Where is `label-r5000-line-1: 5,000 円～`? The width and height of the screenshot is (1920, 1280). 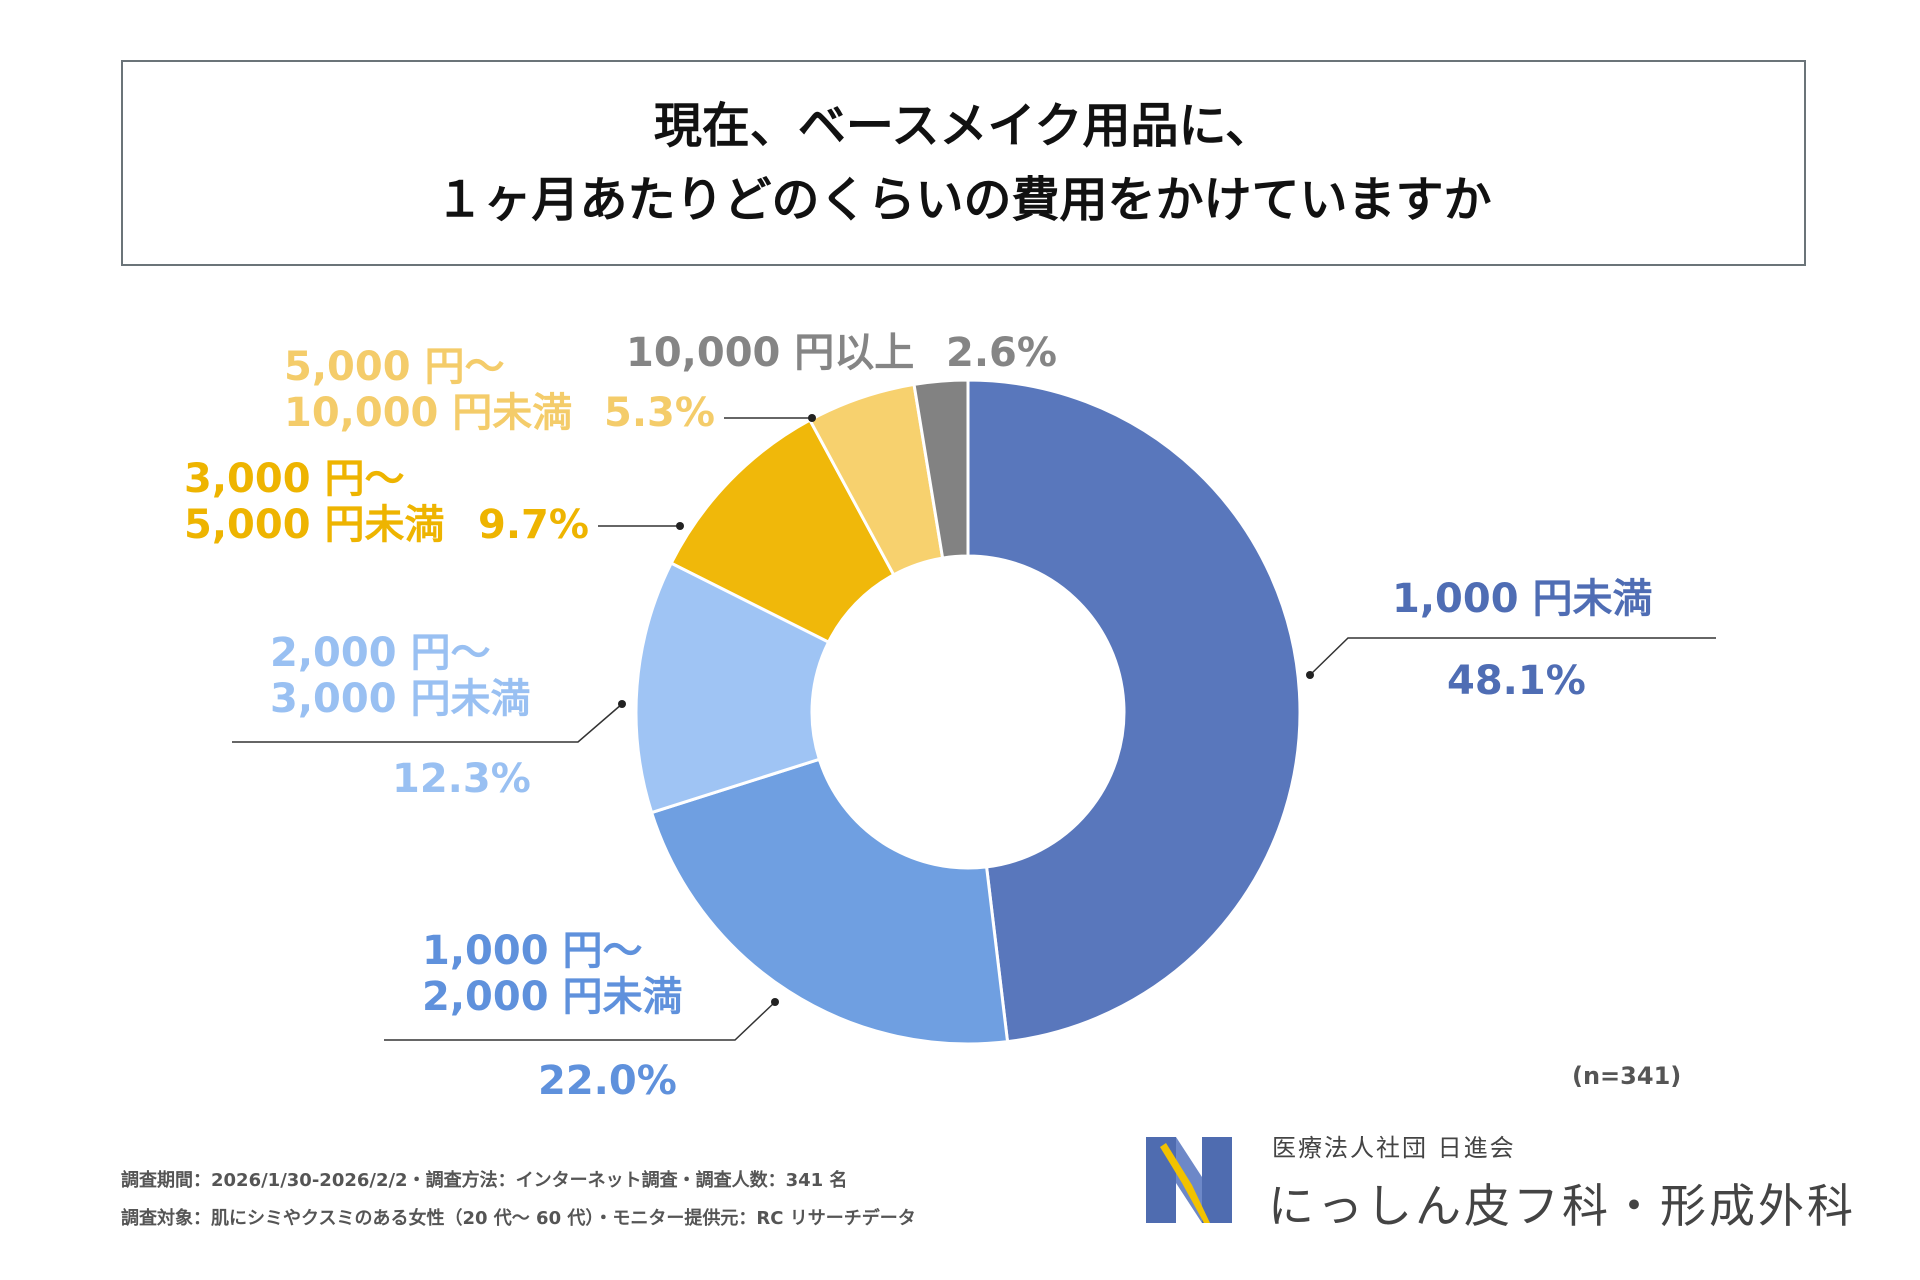 label-r5000-line-1: 5,000 円～ is located at coordinates (394, 367).